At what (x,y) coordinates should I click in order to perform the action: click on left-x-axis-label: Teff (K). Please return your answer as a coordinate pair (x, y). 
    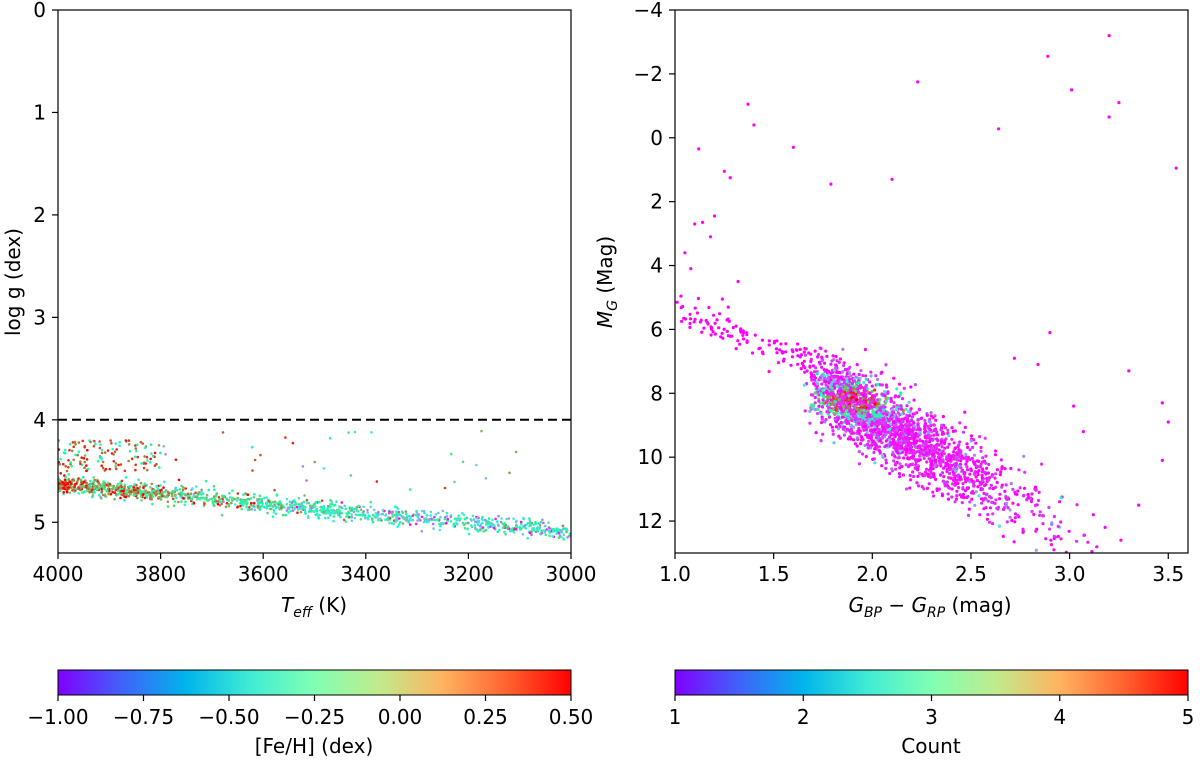
    Looking at the image, I should click on (314, 607).